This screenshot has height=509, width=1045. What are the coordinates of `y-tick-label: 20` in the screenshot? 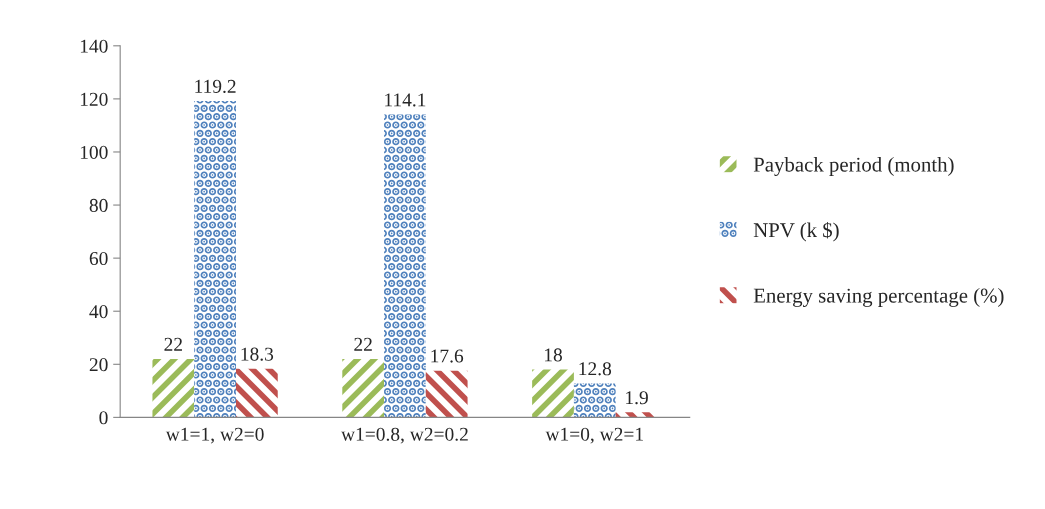 It's located at (98, 365).